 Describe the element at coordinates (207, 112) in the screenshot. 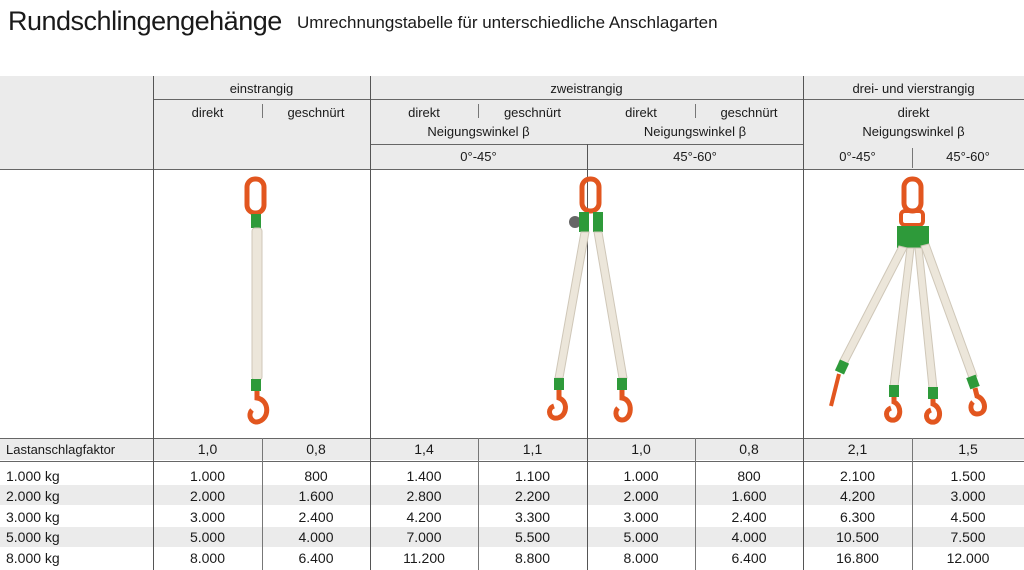

I see `sub-einstrangig-direkt: direkt` at that location.